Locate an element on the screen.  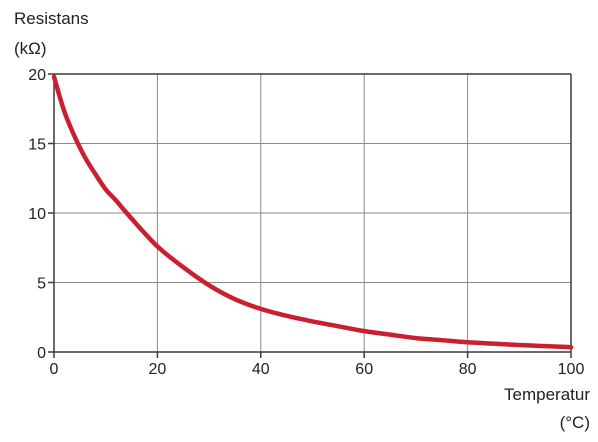
x-tick-label: 80 is located at coordinates (468, 369).